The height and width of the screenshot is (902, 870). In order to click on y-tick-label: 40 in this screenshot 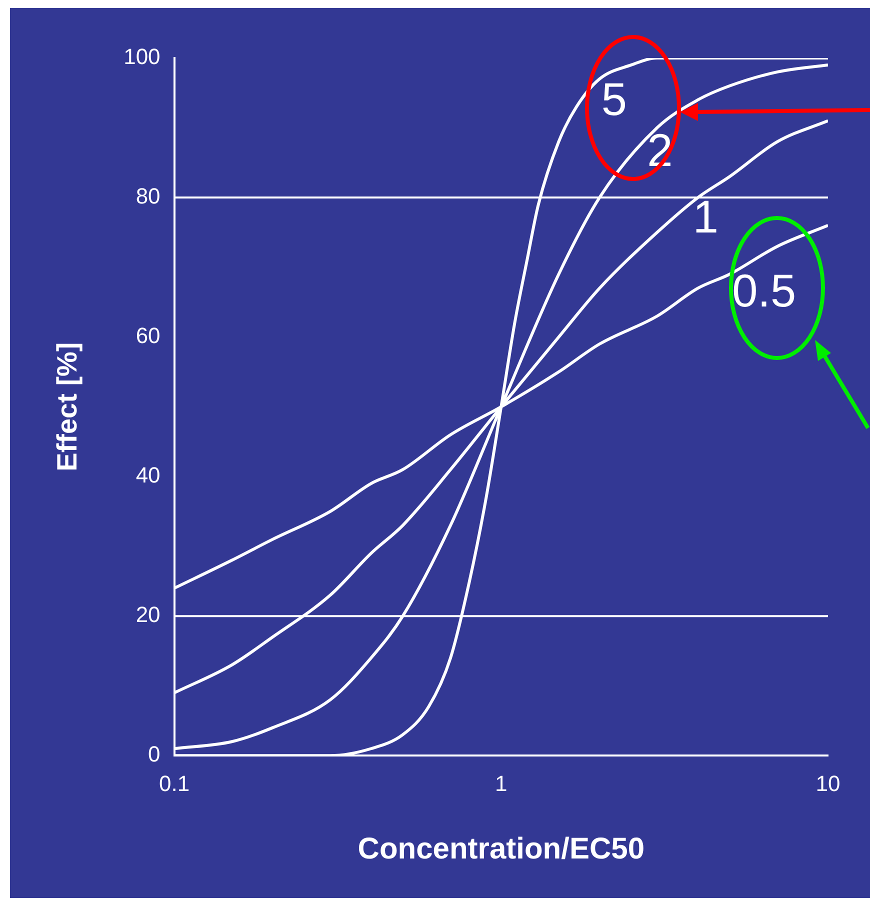, I will do `click(148, 475)`.